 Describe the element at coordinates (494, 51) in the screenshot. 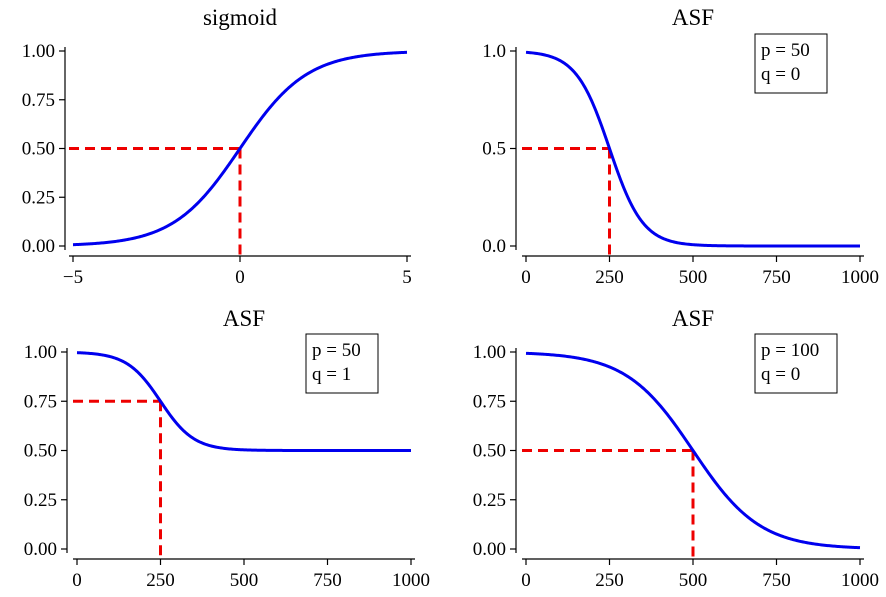

I see `y-tick-label: 1.0` at that location.